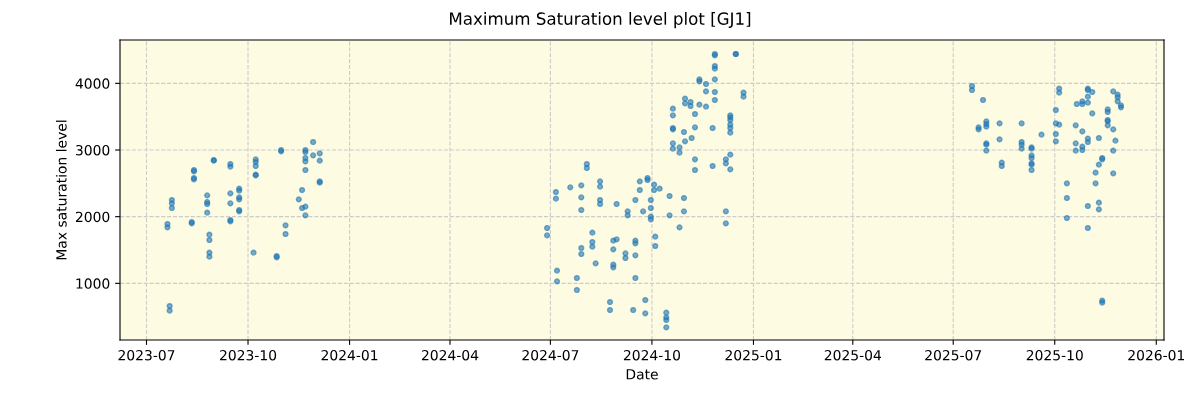 The height and width of the screenshot is (400, 1200). I want to click on y-tick-label: 3000, so click(92, 150).